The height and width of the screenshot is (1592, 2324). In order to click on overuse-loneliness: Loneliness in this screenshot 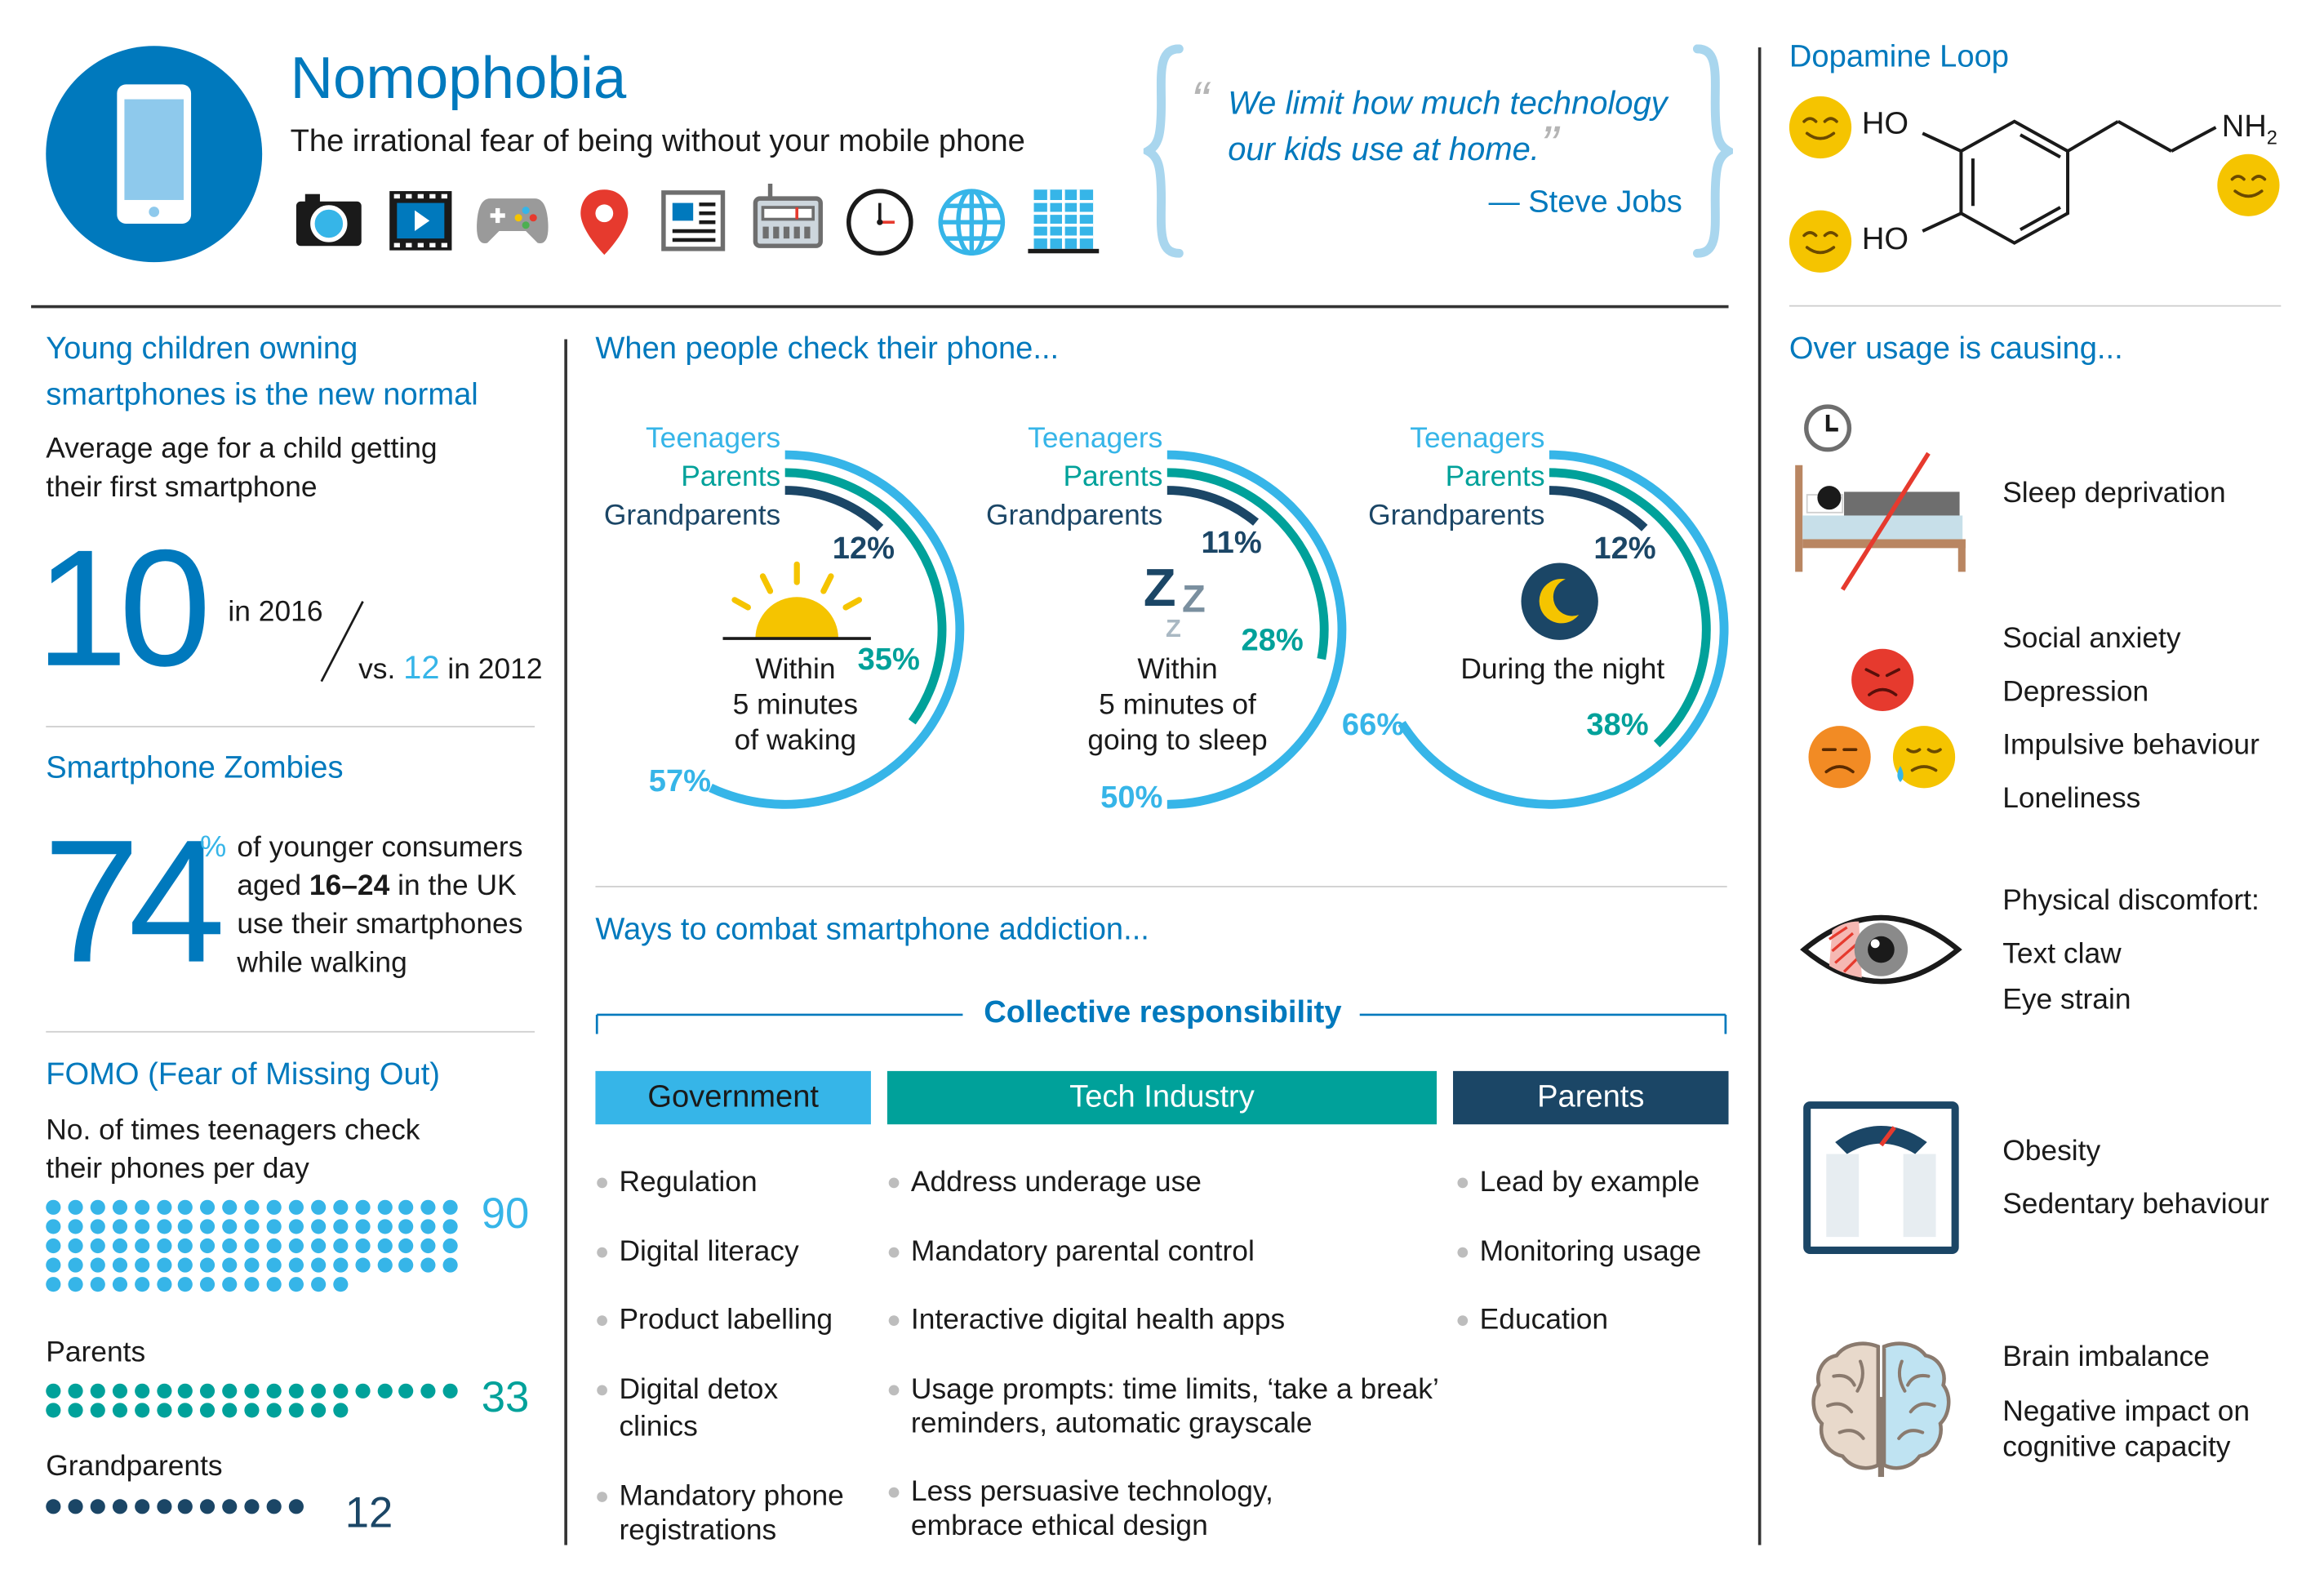, I will do `click(2072, 798)`.